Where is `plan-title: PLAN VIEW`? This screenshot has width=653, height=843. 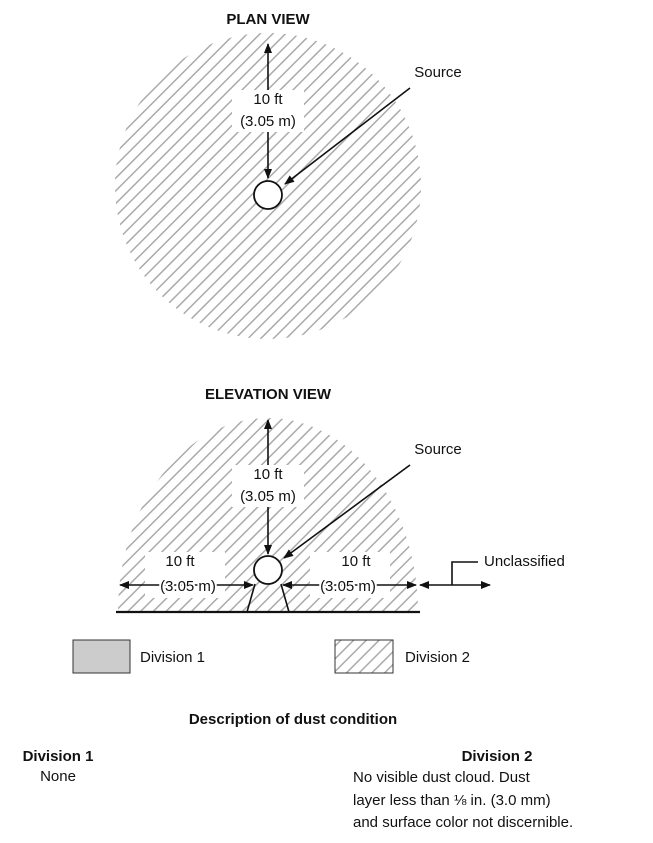
plan-title: PLAN VIEW is located at coordinates (268, 19).